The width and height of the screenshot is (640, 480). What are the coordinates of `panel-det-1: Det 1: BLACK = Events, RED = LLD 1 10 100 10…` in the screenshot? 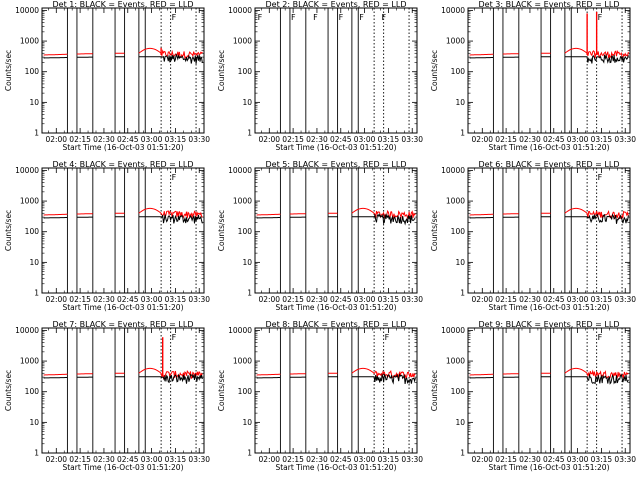 It's located at (107, 76).